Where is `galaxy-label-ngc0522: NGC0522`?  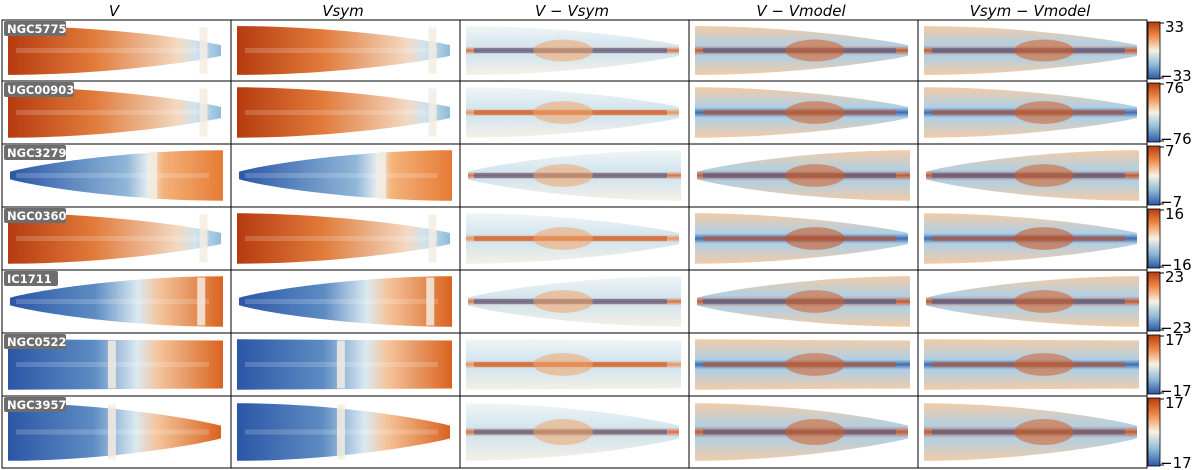 galaxy-label-ngc0522: NGC0522 is located at coordinates (35, 341).